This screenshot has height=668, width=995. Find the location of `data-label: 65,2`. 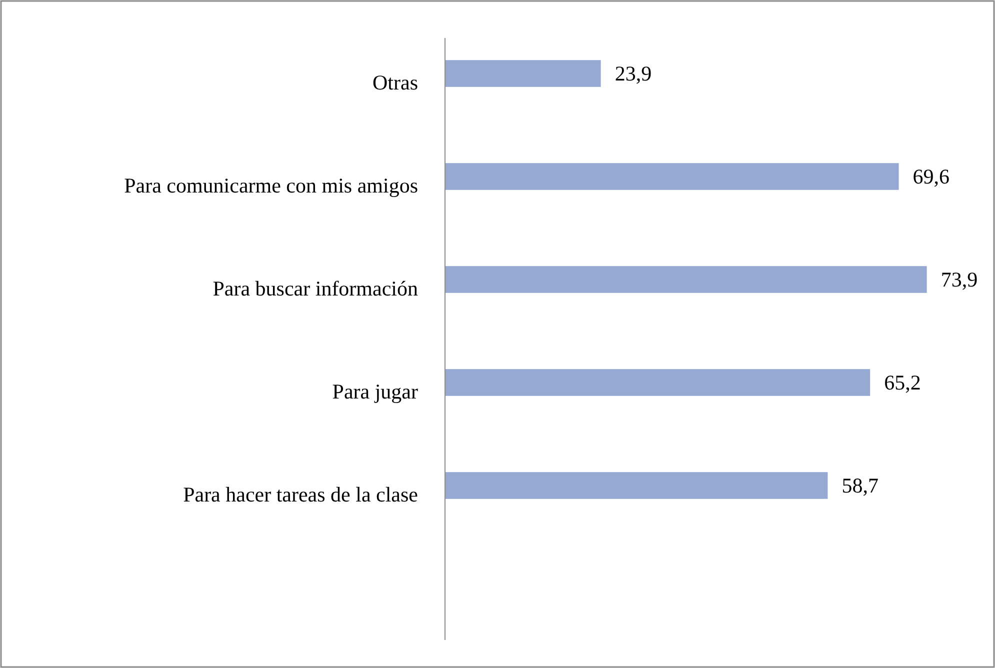

data-label: 65,2 is located at coordinates (902, 382).